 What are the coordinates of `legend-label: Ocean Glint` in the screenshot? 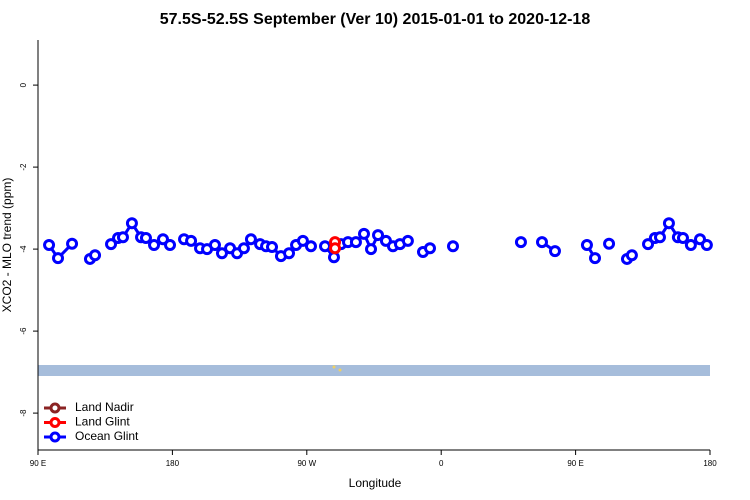 It's located at (107, 436).